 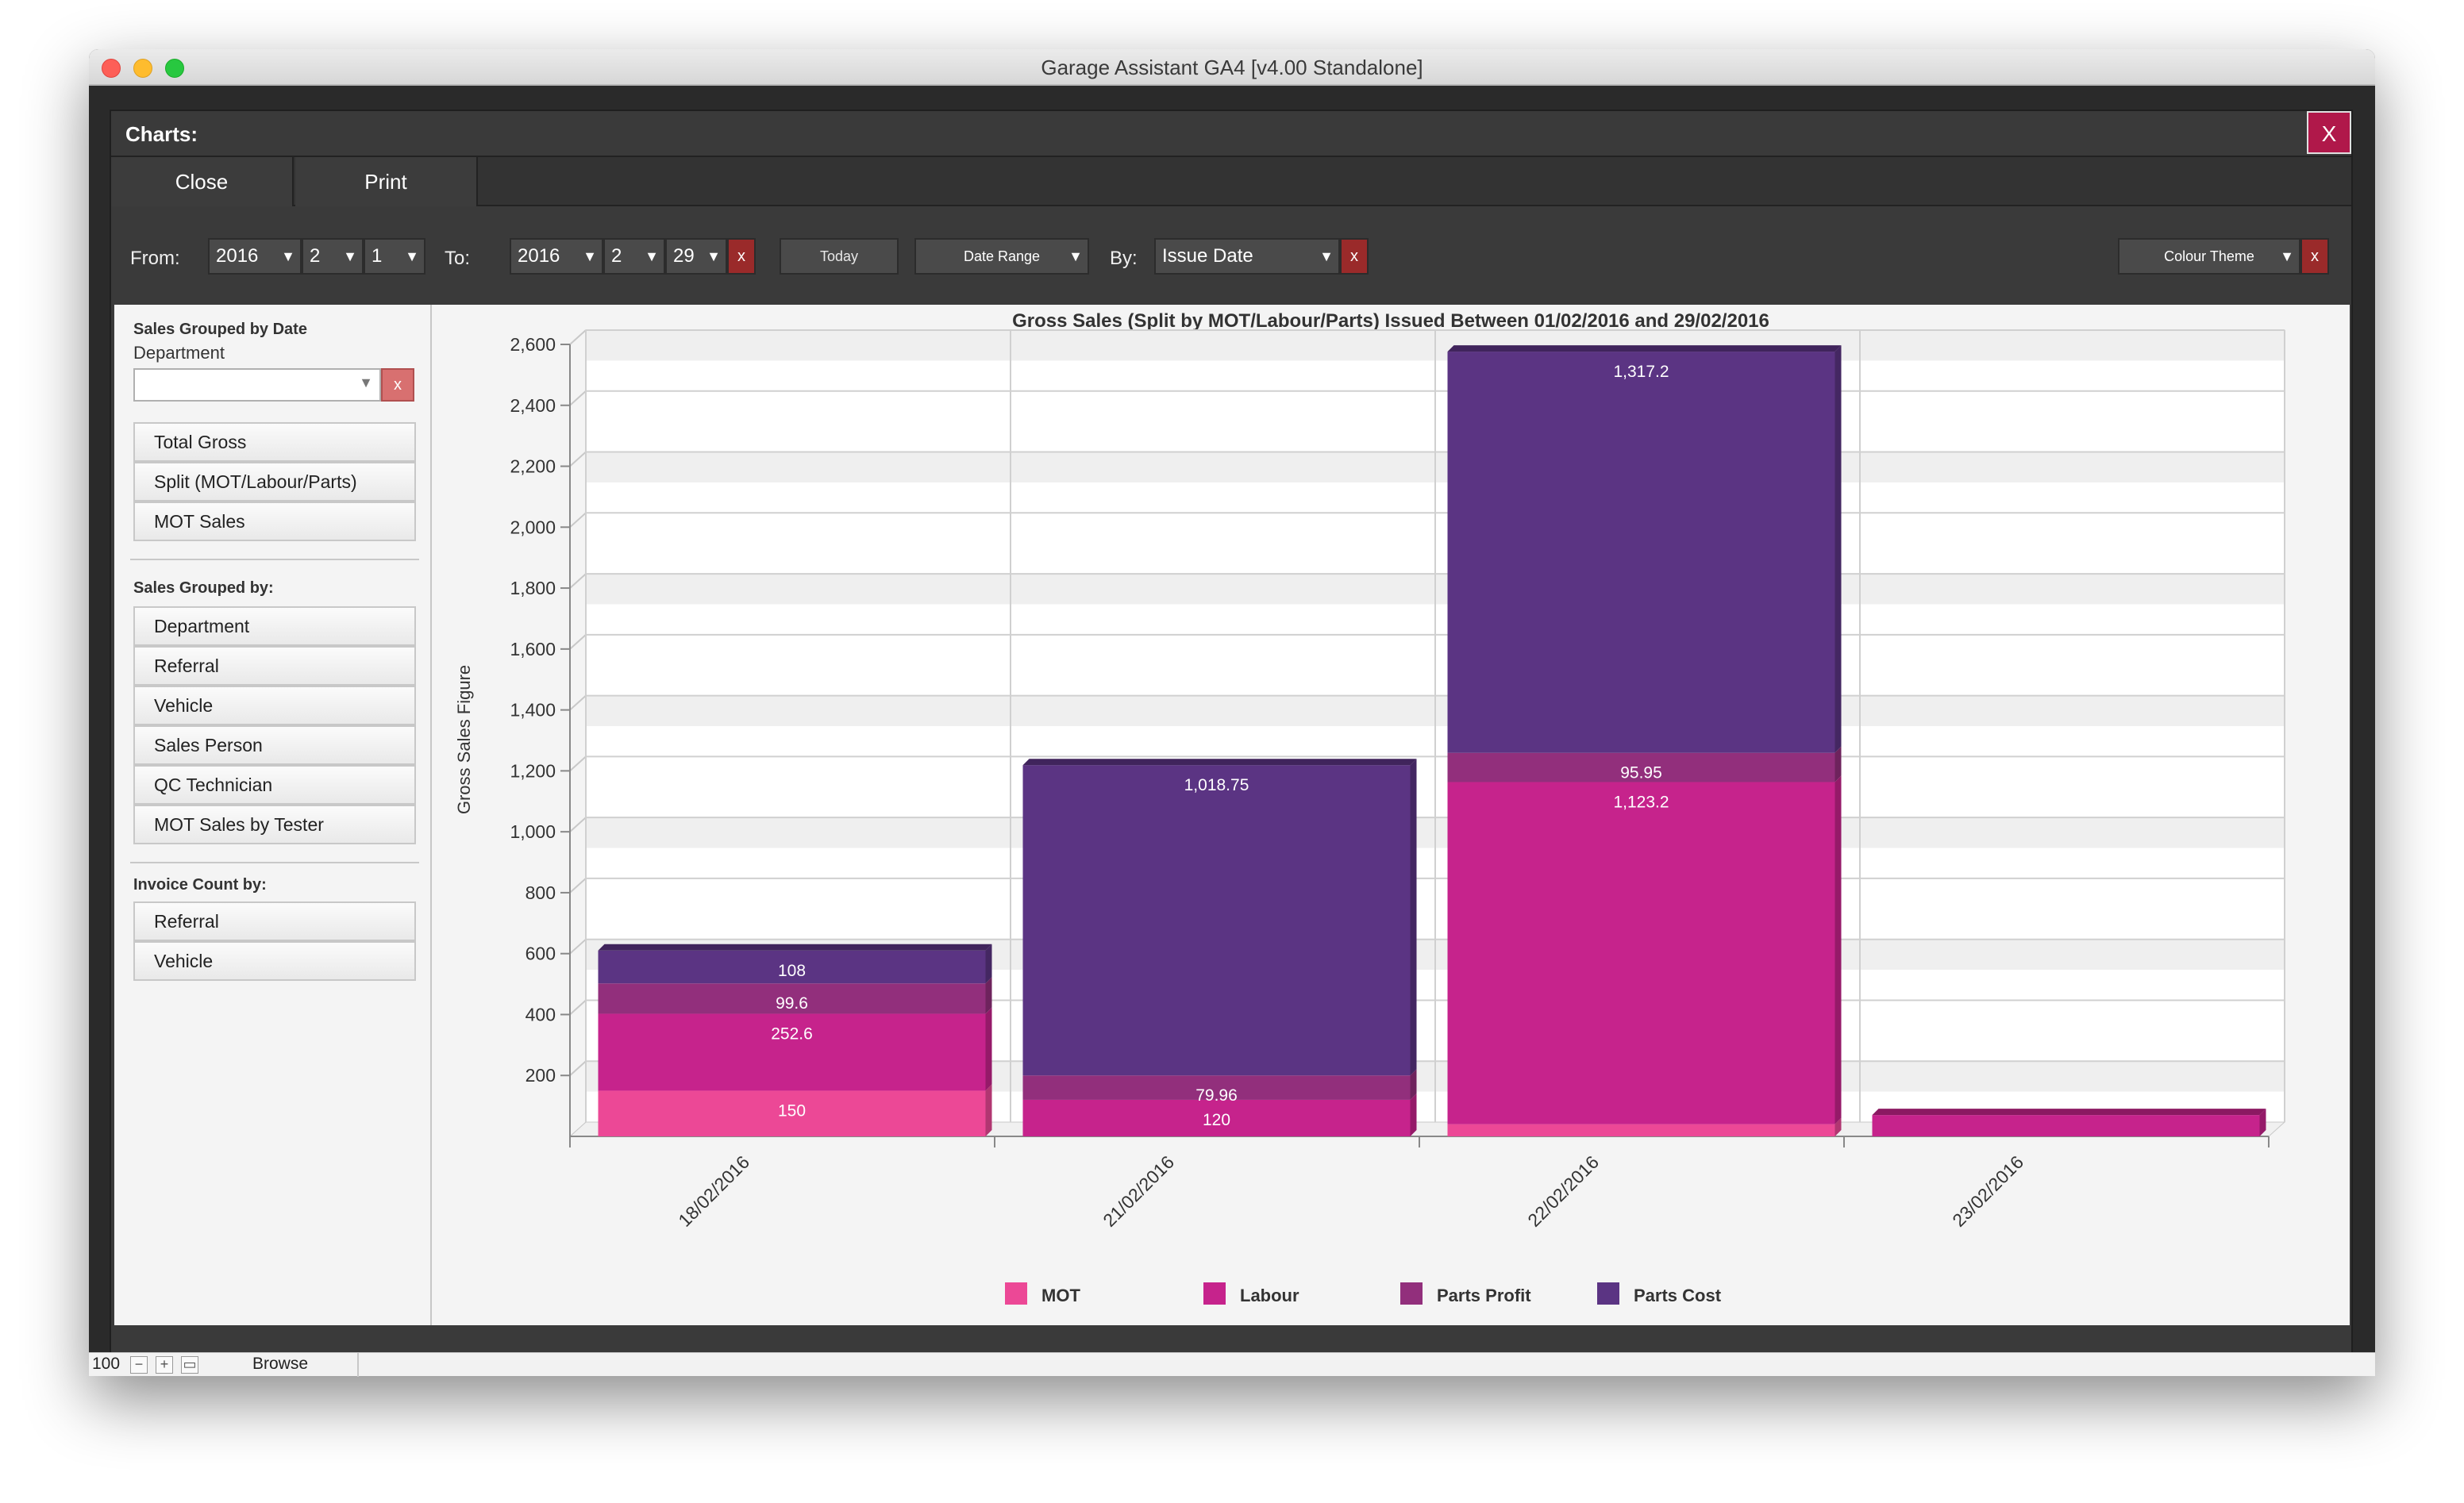 What do you see at coordinates (189, 1365) in the screenshot?
I see `toolbar-toggle-icon: ▭` at bounding box center [189, 1365].